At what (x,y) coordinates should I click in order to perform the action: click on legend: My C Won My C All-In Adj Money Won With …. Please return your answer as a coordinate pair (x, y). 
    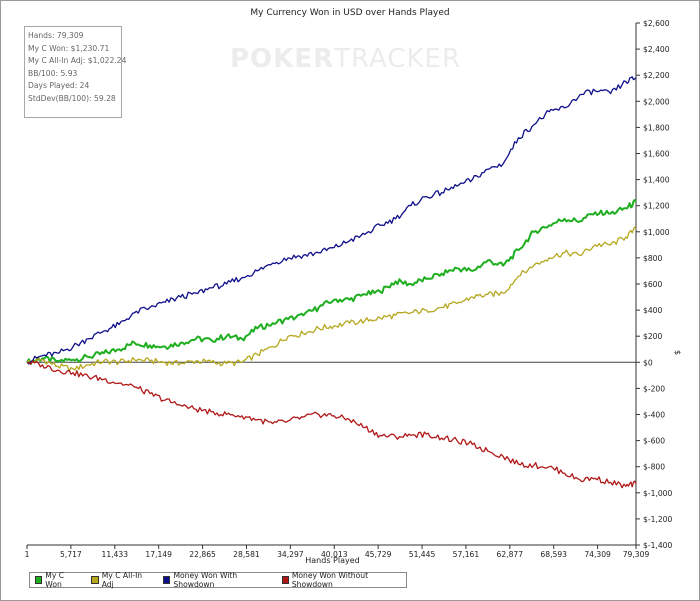
    Looking at the image, I should click on (218, 580).